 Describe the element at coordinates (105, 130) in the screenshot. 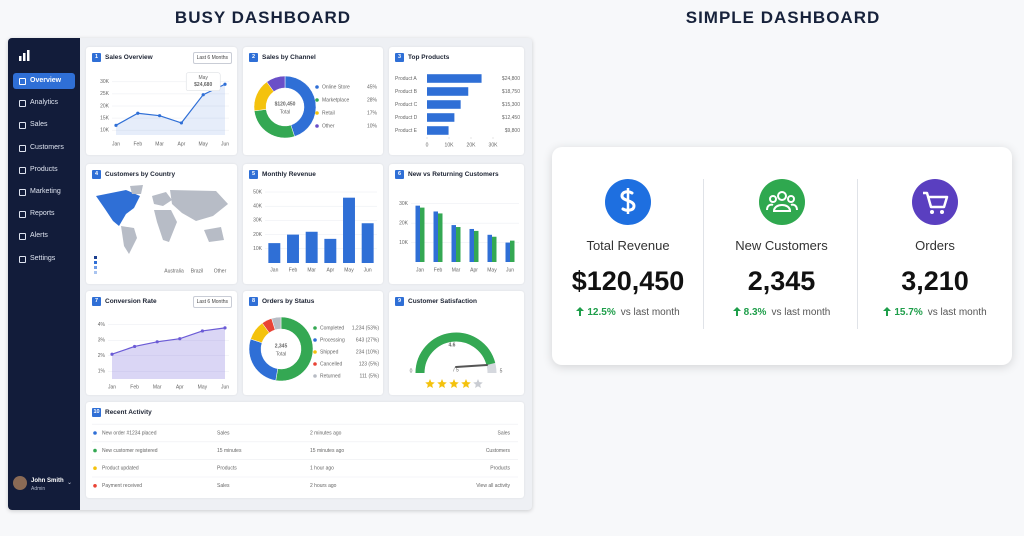

I see `y-tick-label: 10K` at that location.